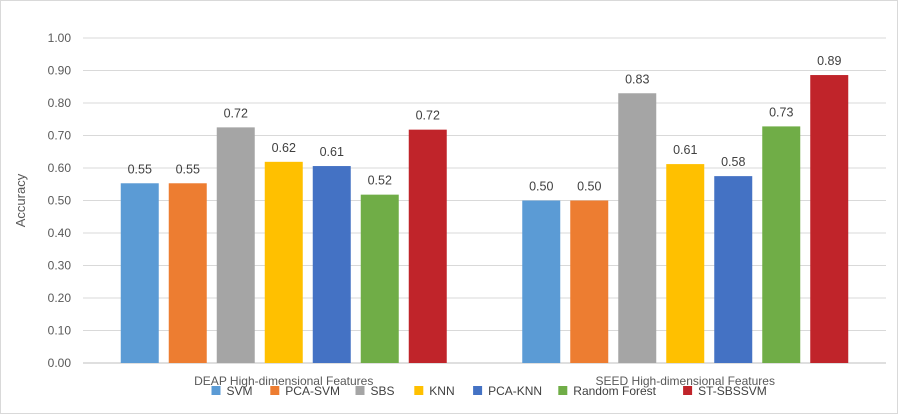  Describe the element at coordinates (312, 391) in the screenshot. I see `legend-label: PCA-SVM` at that location.